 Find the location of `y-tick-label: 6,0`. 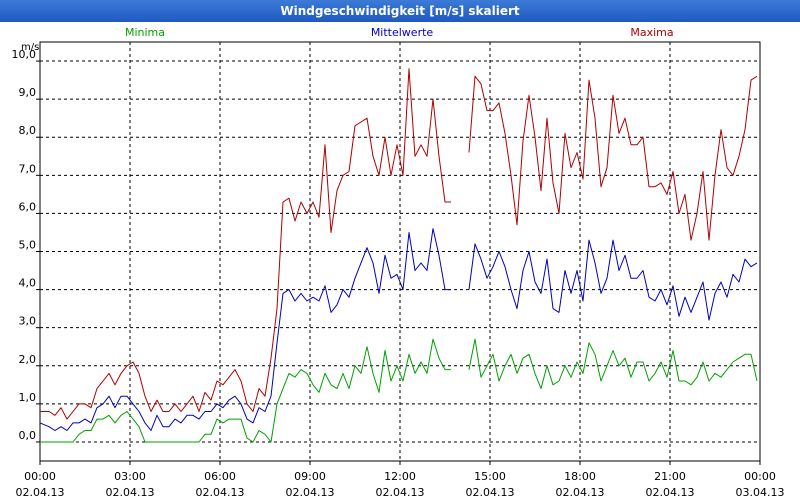

y-tick-label: 6,0 is located at coordinates (28, 206).